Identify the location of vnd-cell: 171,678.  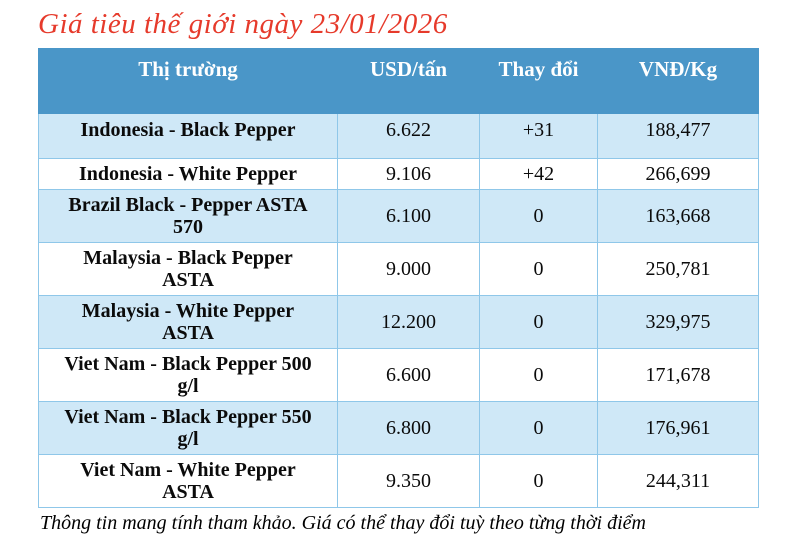
(678, 375).